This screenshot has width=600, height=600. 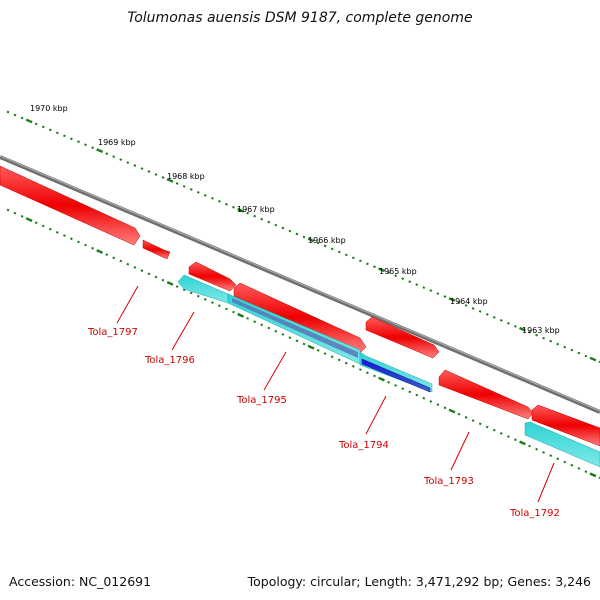 I want to click on accession-text: Accession: NC_012691, so click(x=80, y=581).